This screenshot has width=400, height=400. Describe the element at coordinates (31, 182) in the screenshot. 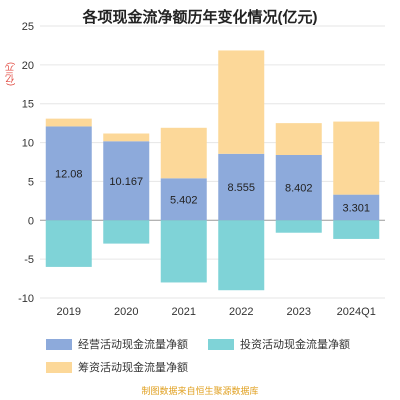

I see `y-tick-label: 5` at that location.